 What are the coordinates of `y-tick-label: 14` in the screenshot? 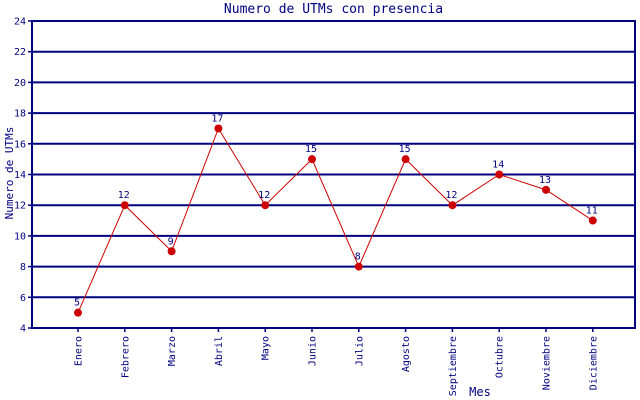 It's located at (20, 175).